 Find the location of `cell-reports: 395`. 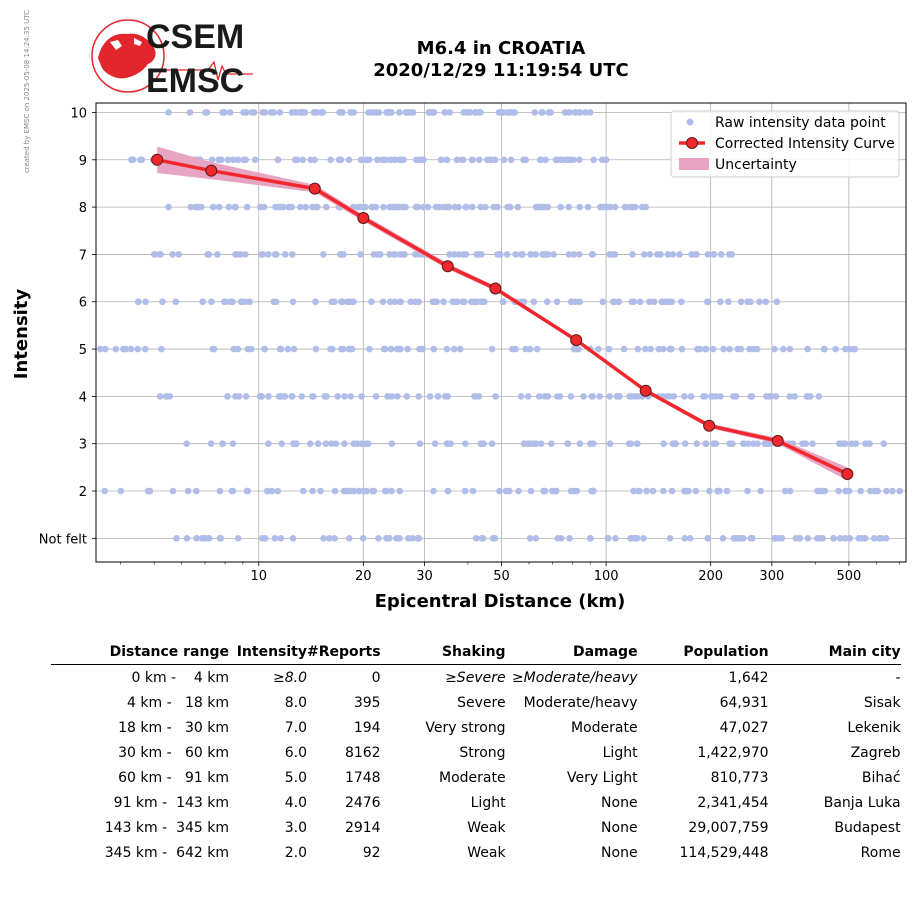

cell-reports: 395 is located at coordinates (367, 702).